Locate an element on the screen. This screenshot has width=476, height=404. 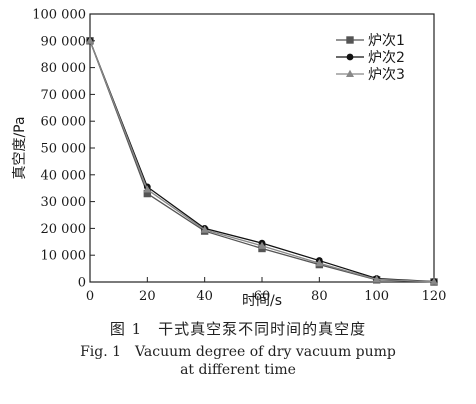
y-tick-label: 90 000 is located at coordinates (64, 41).